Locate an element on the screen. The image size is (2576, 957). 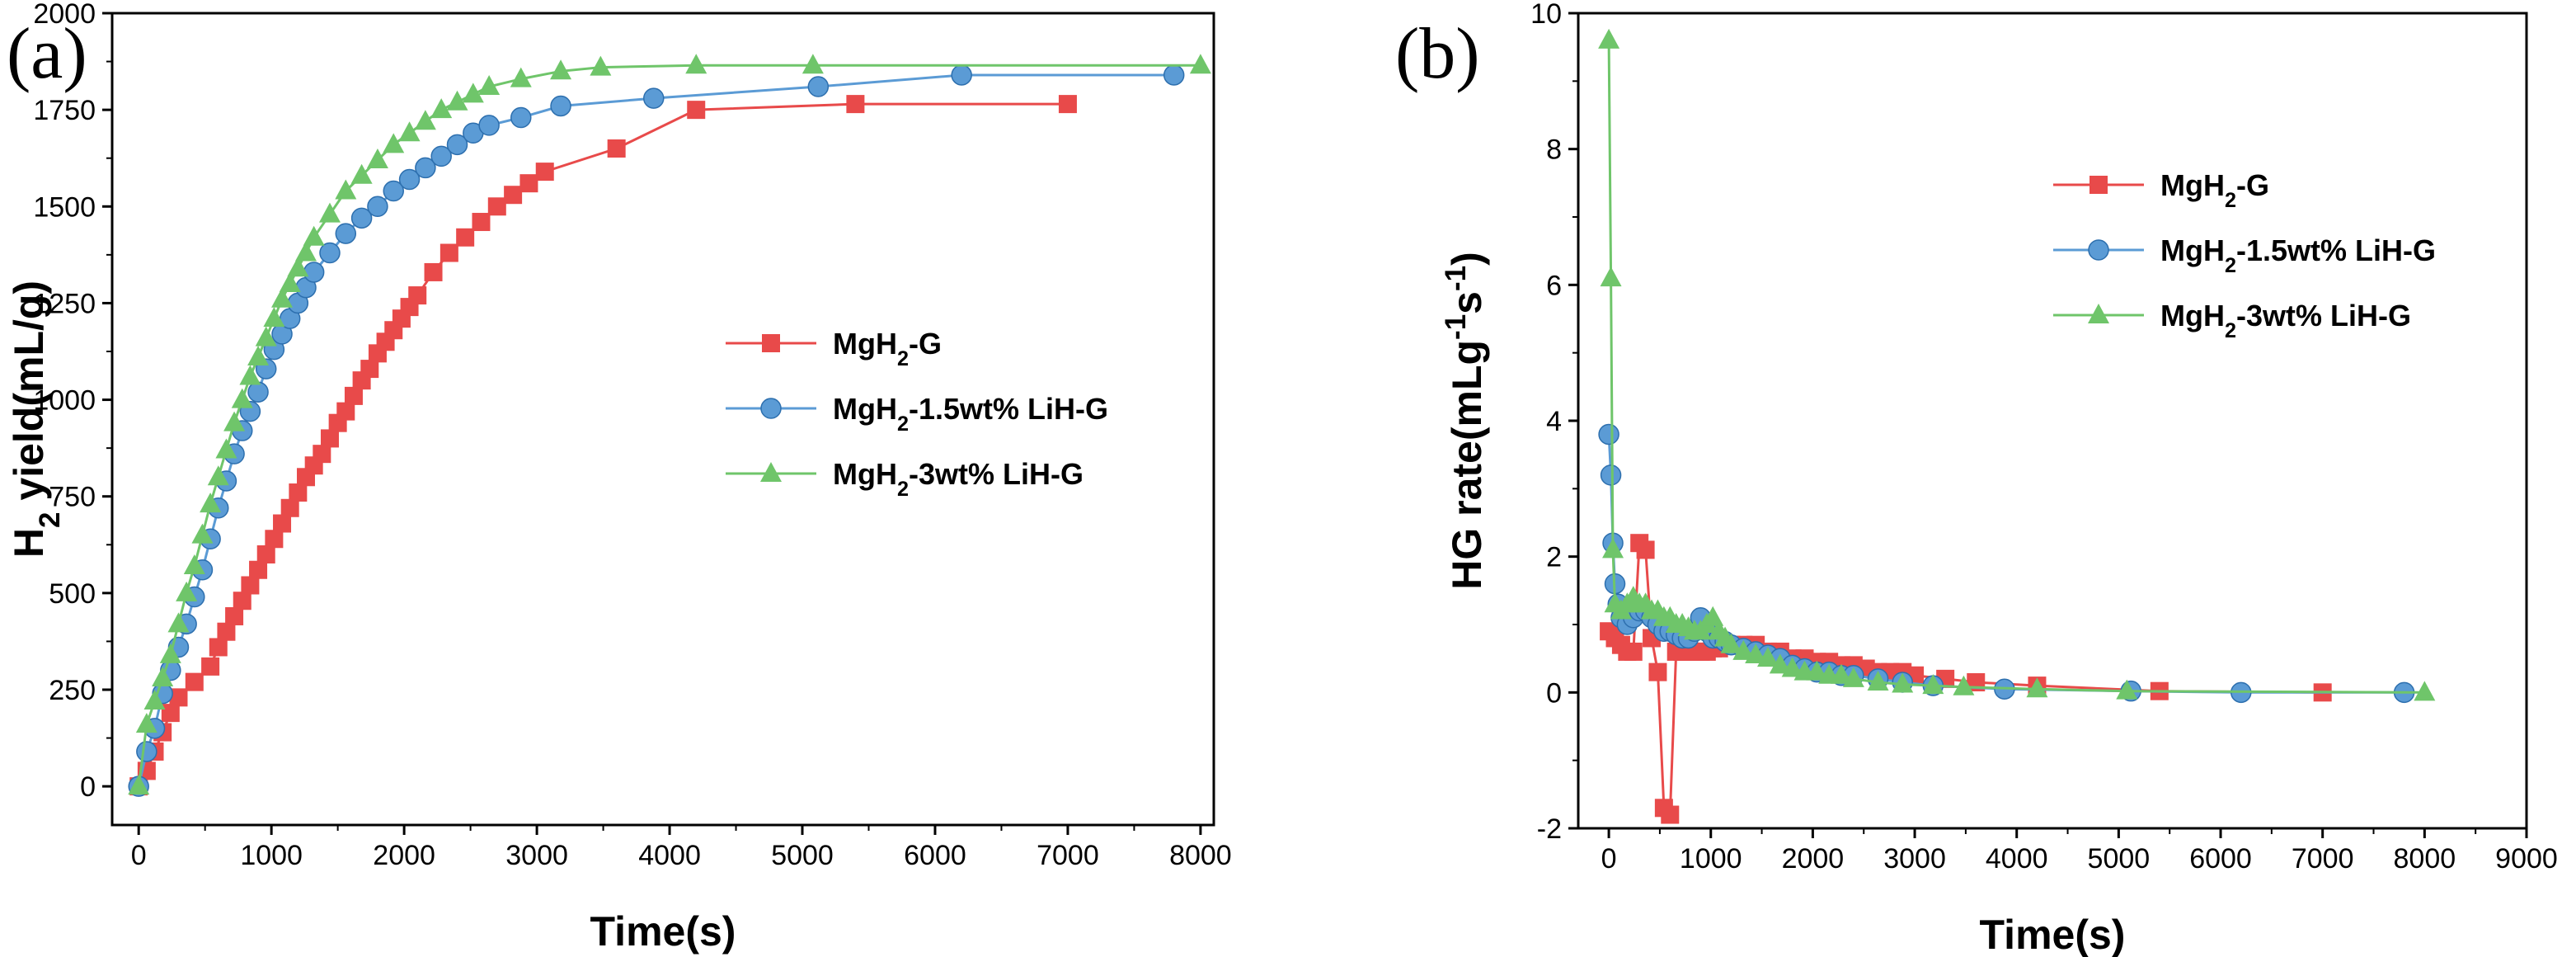
y-tick-label: 10 is located at coordinates (1546, 15).